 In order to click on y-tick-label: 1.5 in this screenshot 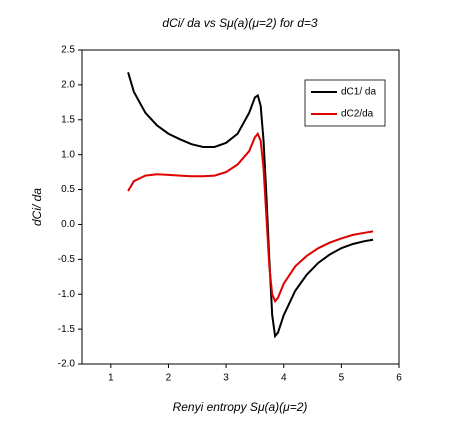, I will do `click(68, 119)`.